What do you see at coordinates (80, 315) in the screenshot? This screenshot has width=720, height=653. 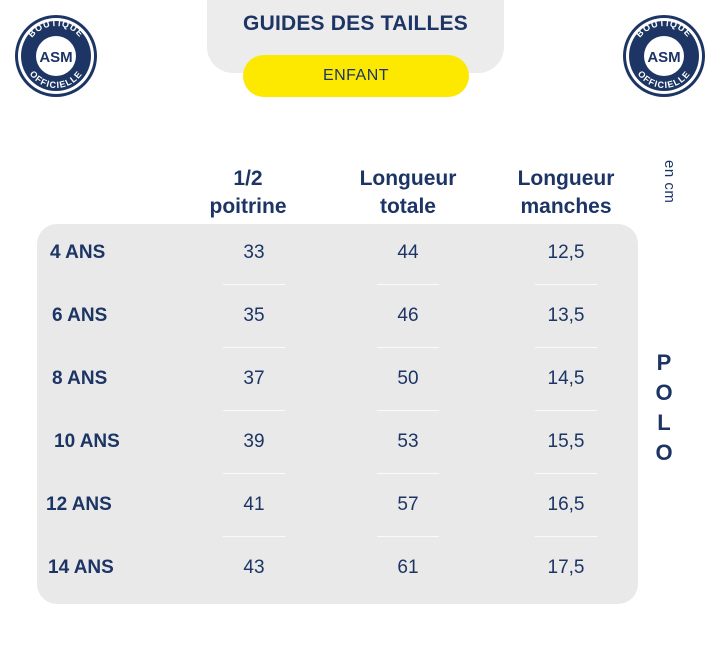 I see `size-label: 6 ANS` at bounding box center [80, 315].